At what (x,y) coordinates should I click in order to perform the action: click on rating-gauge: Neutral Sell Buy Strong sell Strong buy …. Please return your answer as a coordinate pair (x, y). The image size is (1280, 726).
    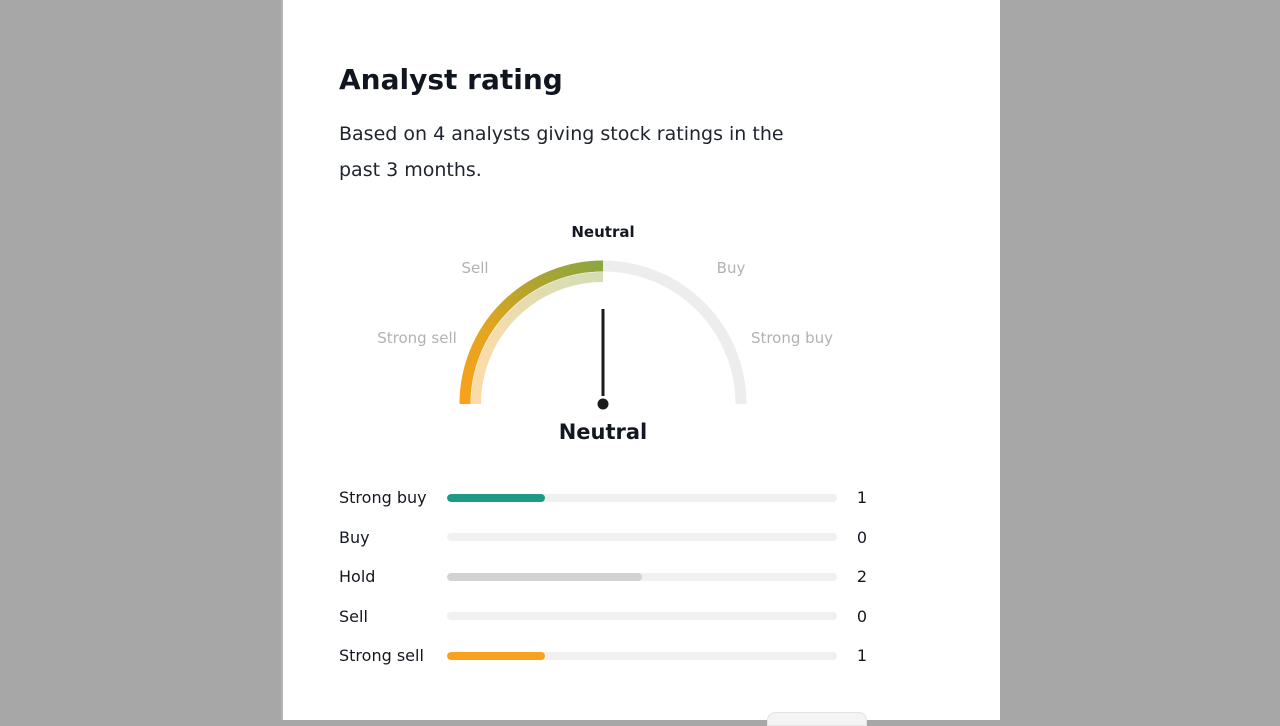
    Looking at the image, I should click on (603, 337).